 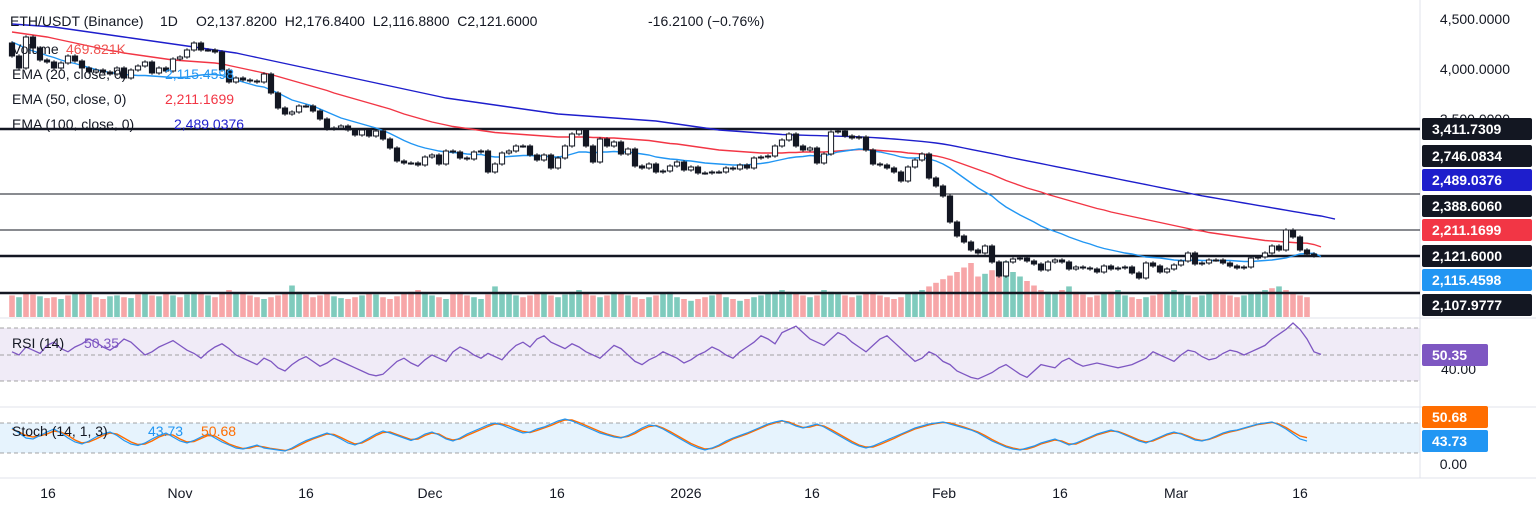 I want to click on rsi-line-group, so click(x=666, y=351).